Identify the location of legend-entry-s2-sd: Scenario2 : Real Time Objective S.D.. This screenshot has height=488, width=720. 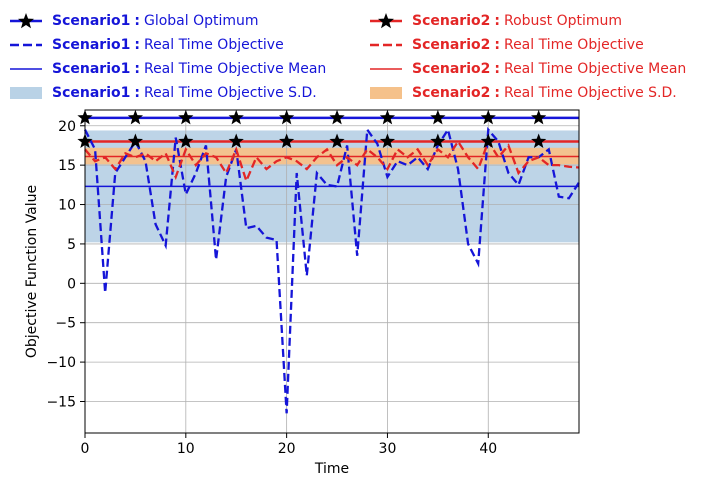
(522, 93).